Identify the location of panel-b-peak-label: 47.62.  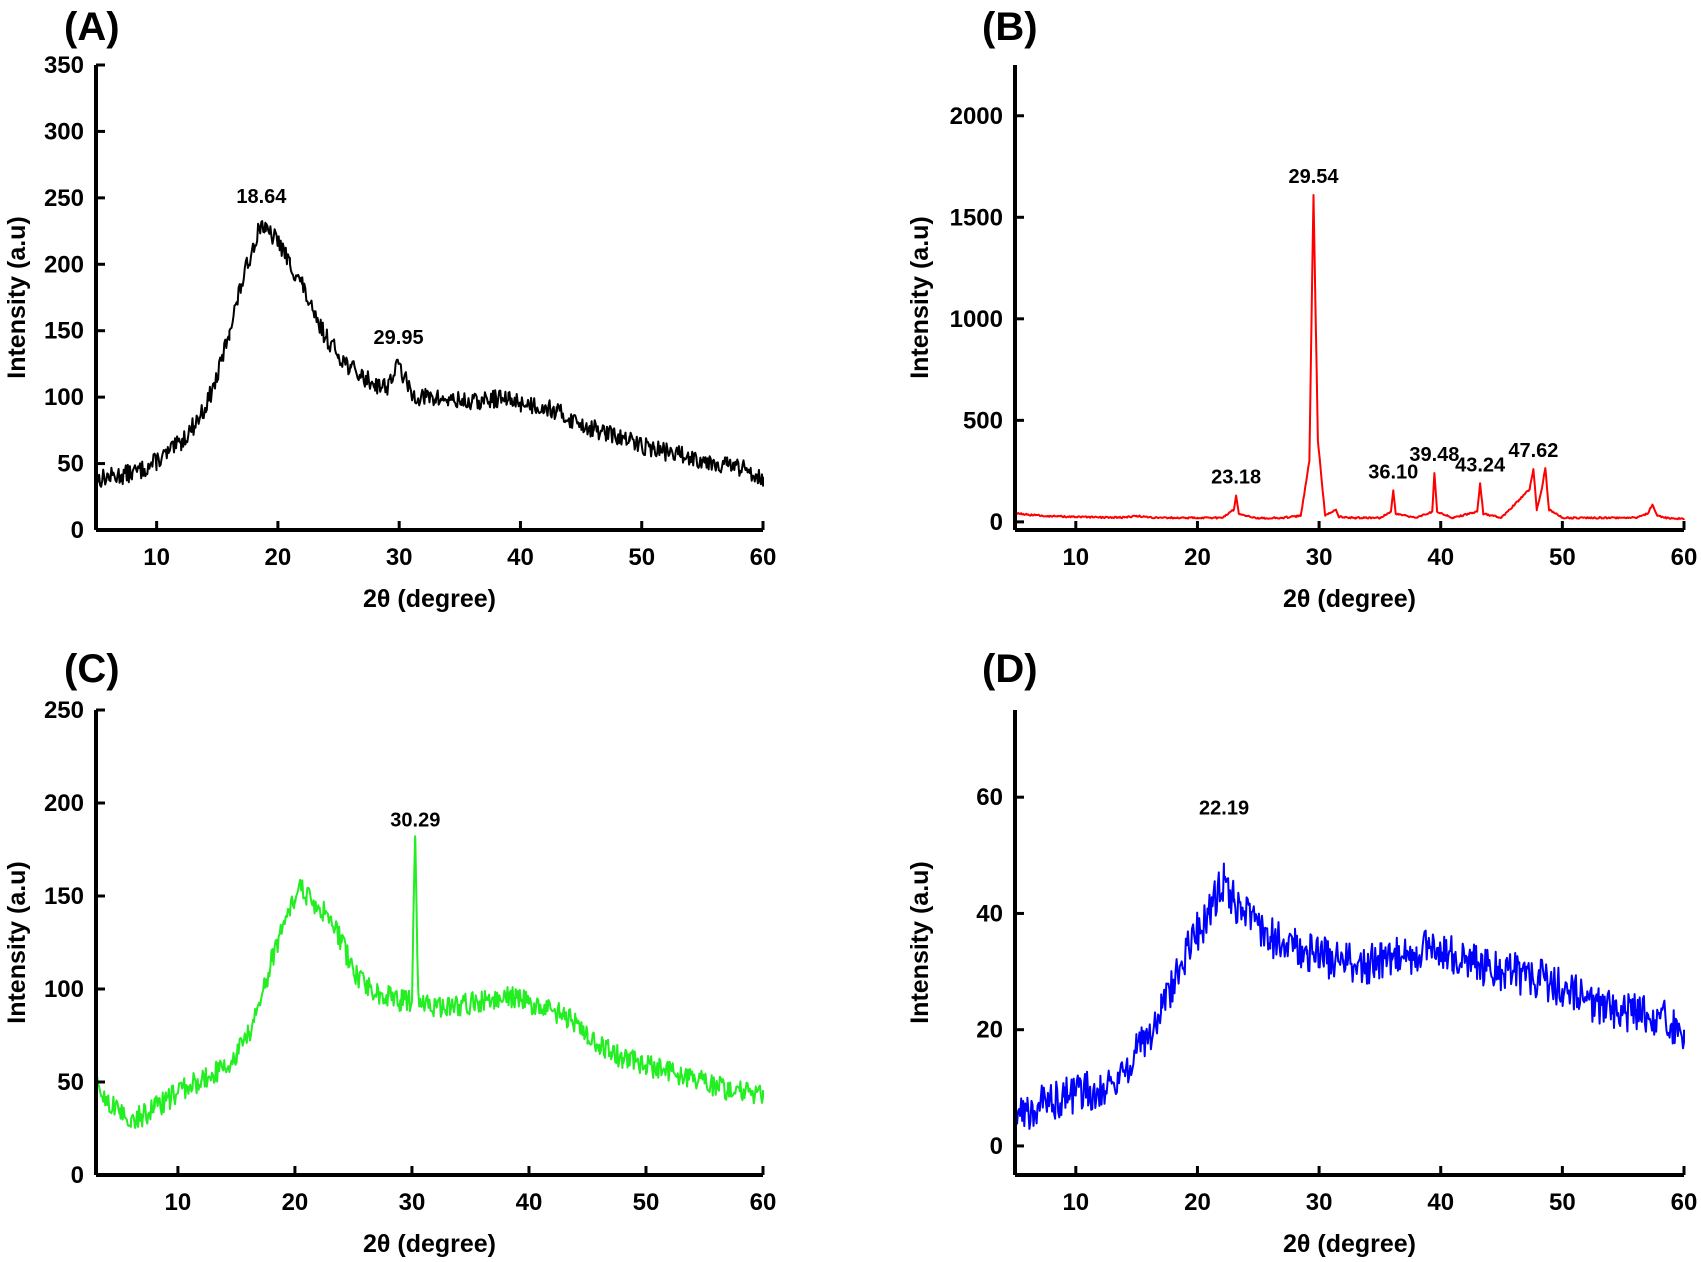
(1533, 451).